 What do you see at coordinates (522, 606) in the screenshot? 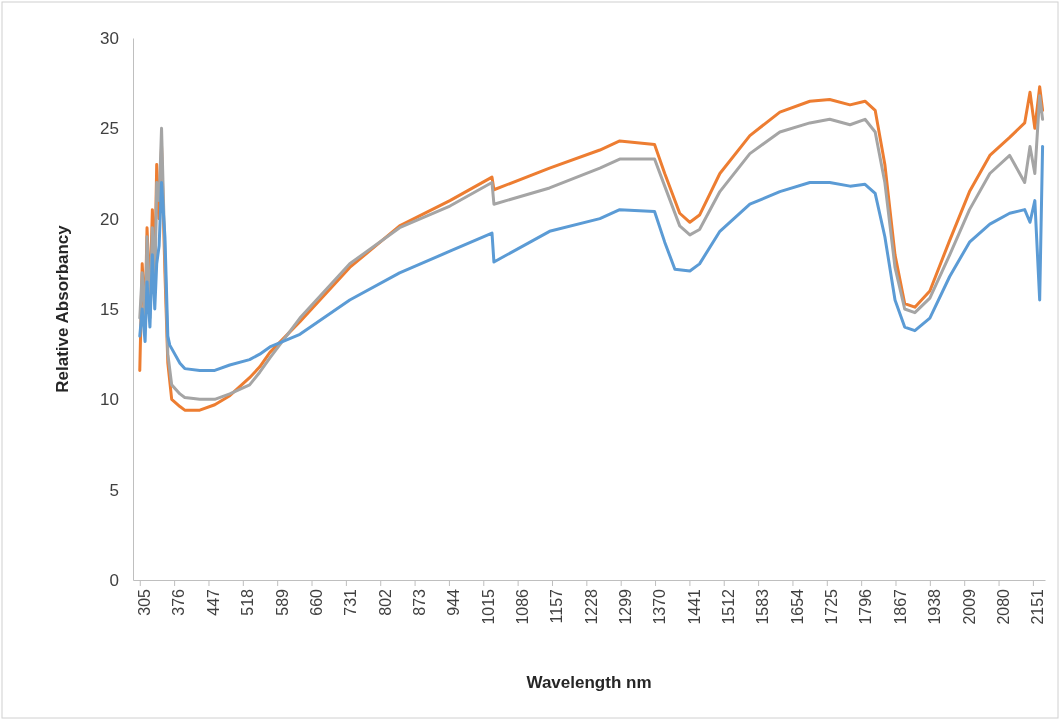
I see `x-tick-label: 1086` at bounding box center [522, 606].